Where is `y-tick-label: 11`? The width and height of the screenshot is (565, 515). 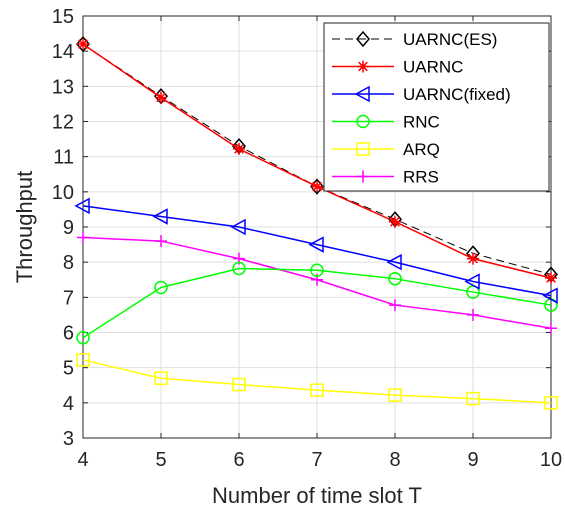
y-tick-label: 11 is located at coordinates (63, 158).